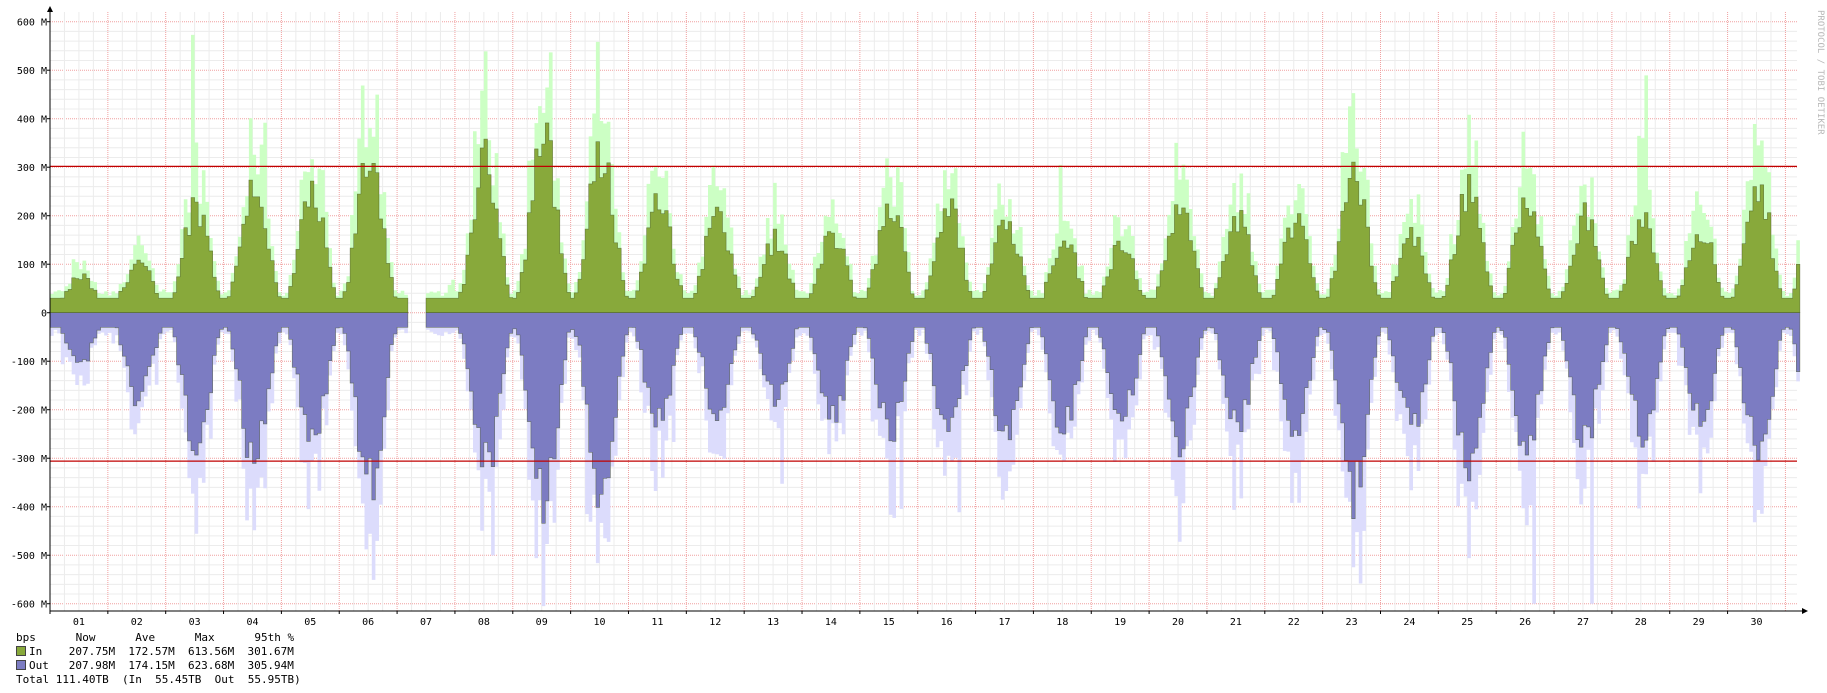 The height and width of the screenshot is (693, 1827). What do you see at coordinates (32, 23) in the screenshot?
I see `y-tick-label: 600 M` at bounding box center [32, 23].